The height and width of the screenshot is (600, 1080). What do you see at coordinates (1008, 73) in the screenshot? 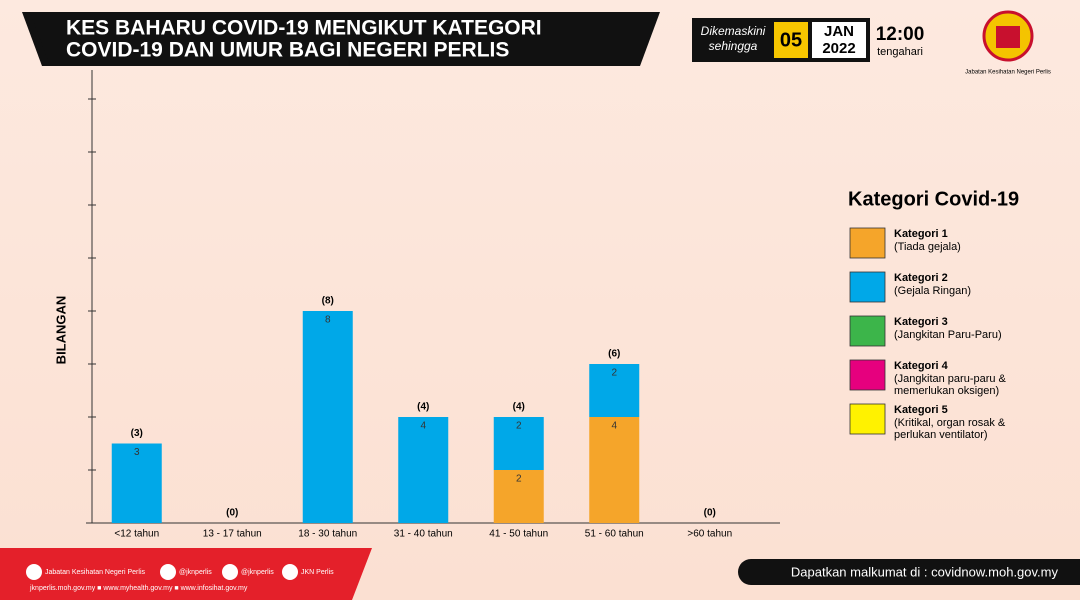
I see `agency: Jabatan Kesihatan Negeri Perlis` at bounding box center [1008, 73].